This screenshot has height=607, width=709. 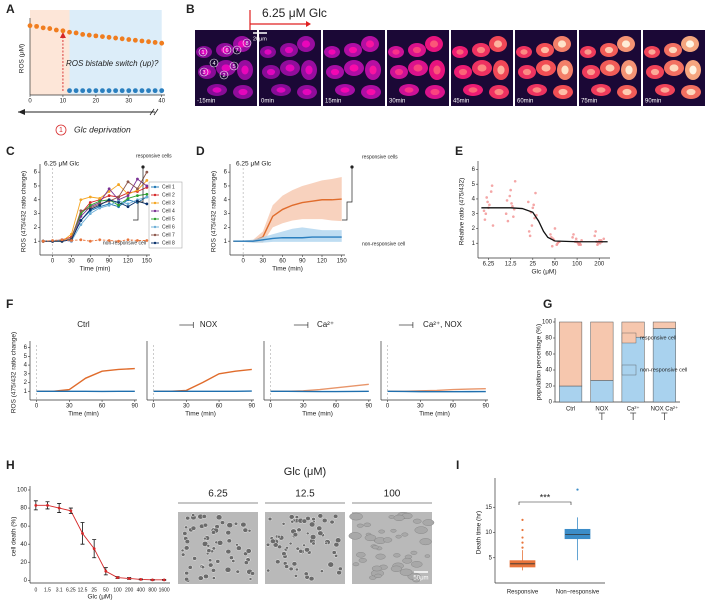 What do you see at coordinates (99, 597) in the screenshot?
I see `x-axis-label: Glc (μM)` at bounding box center [99, 597].